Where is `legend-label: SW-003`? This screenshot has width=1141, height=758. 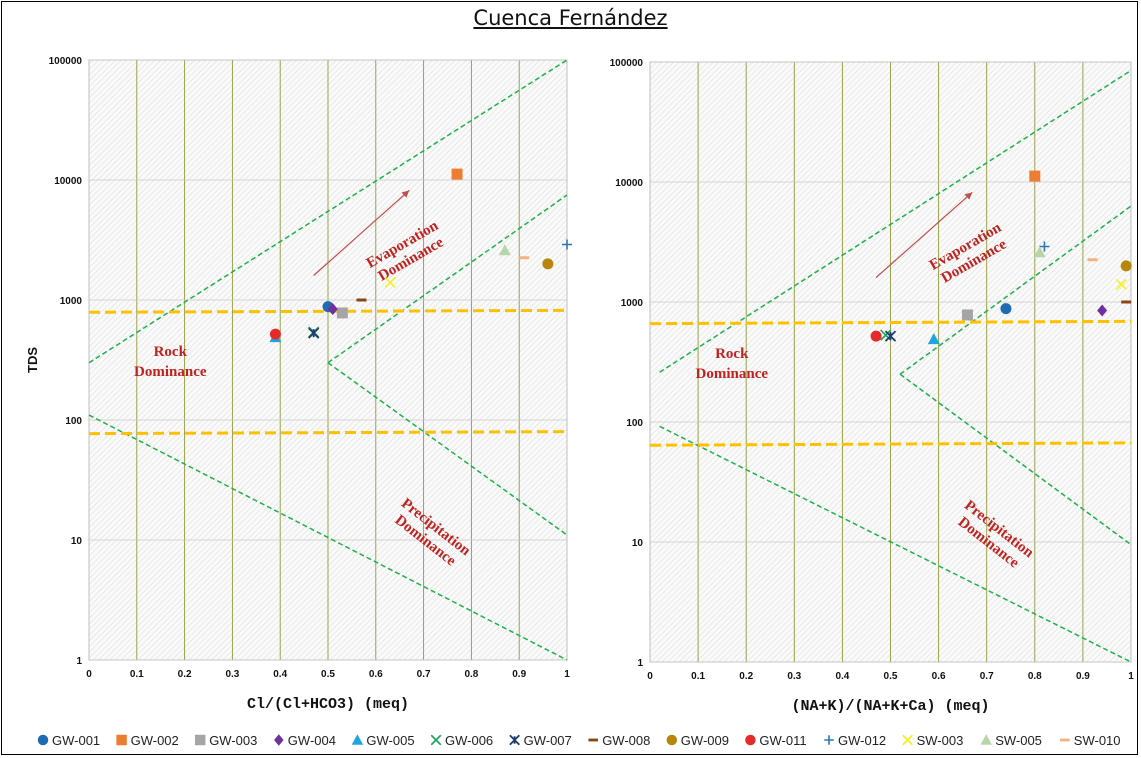
legend-label: SW-003 is located at coordinates (940, 740).